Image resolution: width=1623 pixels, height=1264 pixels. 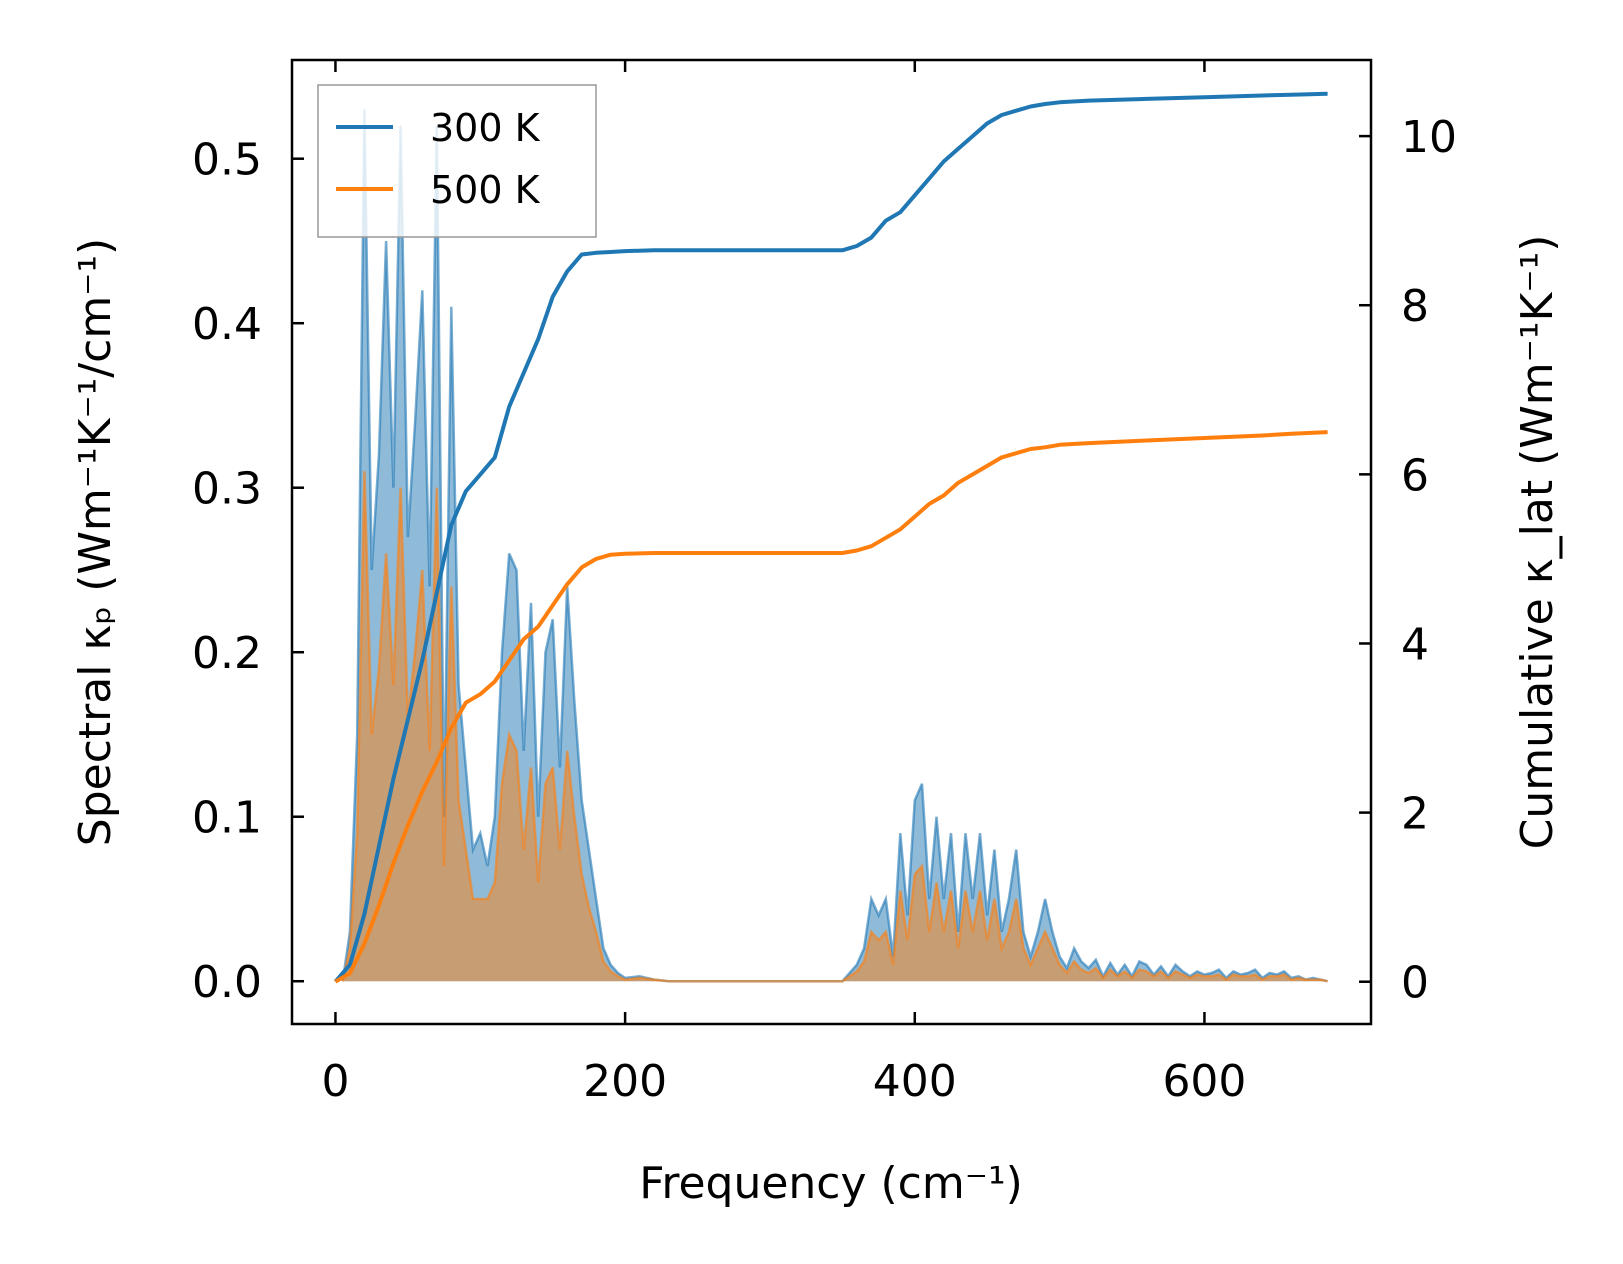 I want to click on y-tick-label-right: 2, so click(x=1415, y=814).